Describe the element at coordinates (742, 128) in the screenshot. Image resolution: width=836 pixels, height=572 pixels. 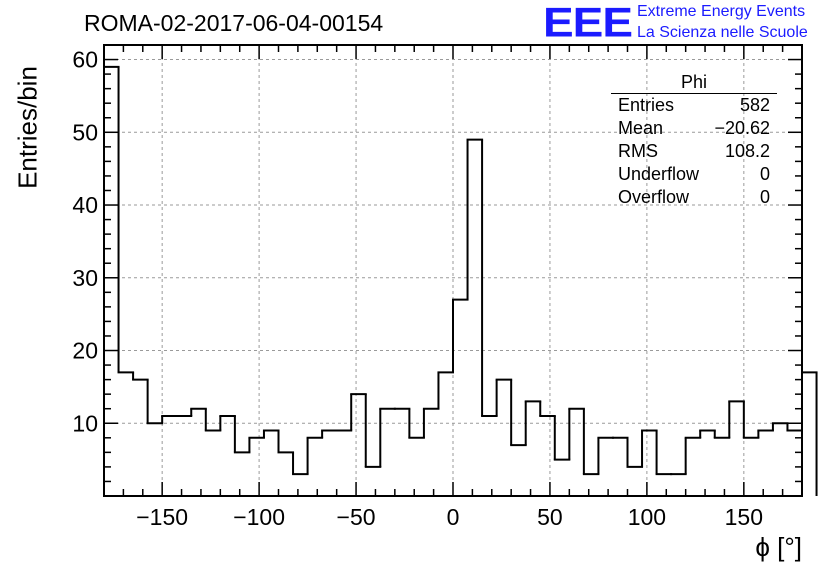
I see `stats-value: −20.62` at that location.